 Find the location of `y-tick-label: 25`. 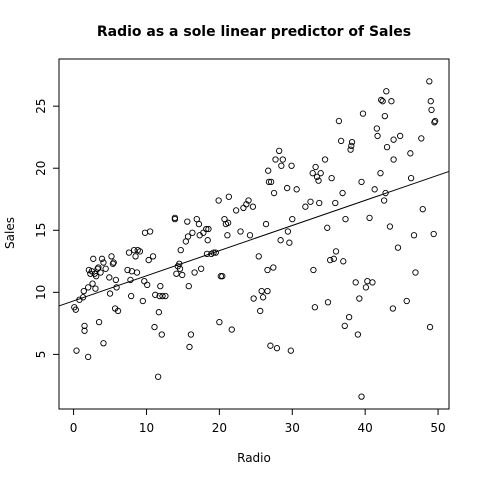

y-tick-label: 25 is located at coordinates (41, 106).